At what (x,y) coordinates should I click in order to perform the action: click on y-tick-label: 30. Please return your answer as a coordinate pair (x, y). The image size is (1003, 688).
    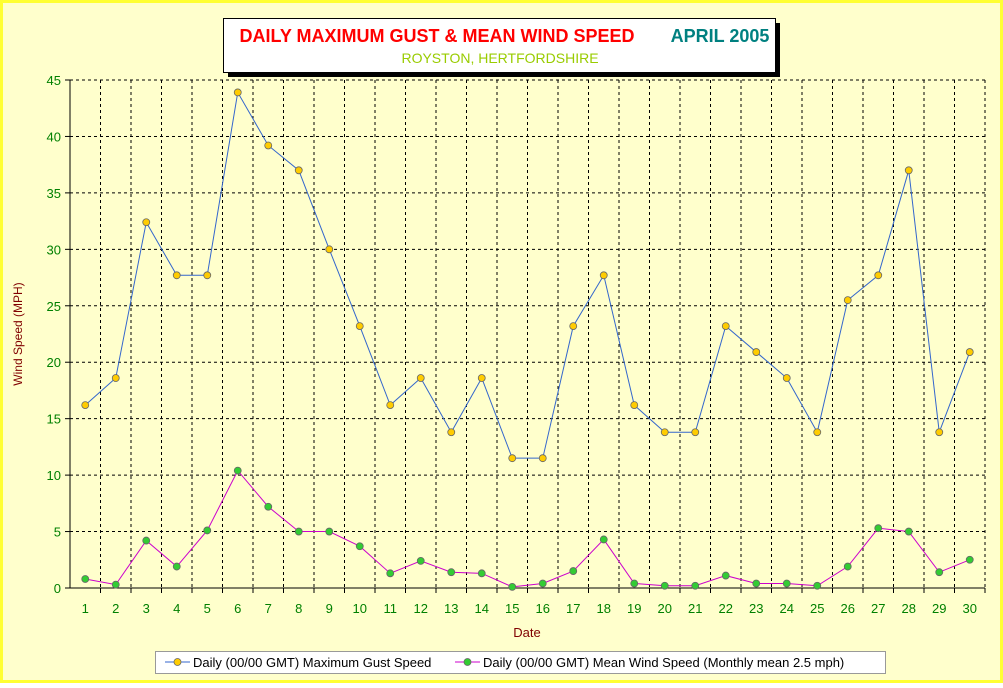
    Looking at the image, I should click on (54, 249).